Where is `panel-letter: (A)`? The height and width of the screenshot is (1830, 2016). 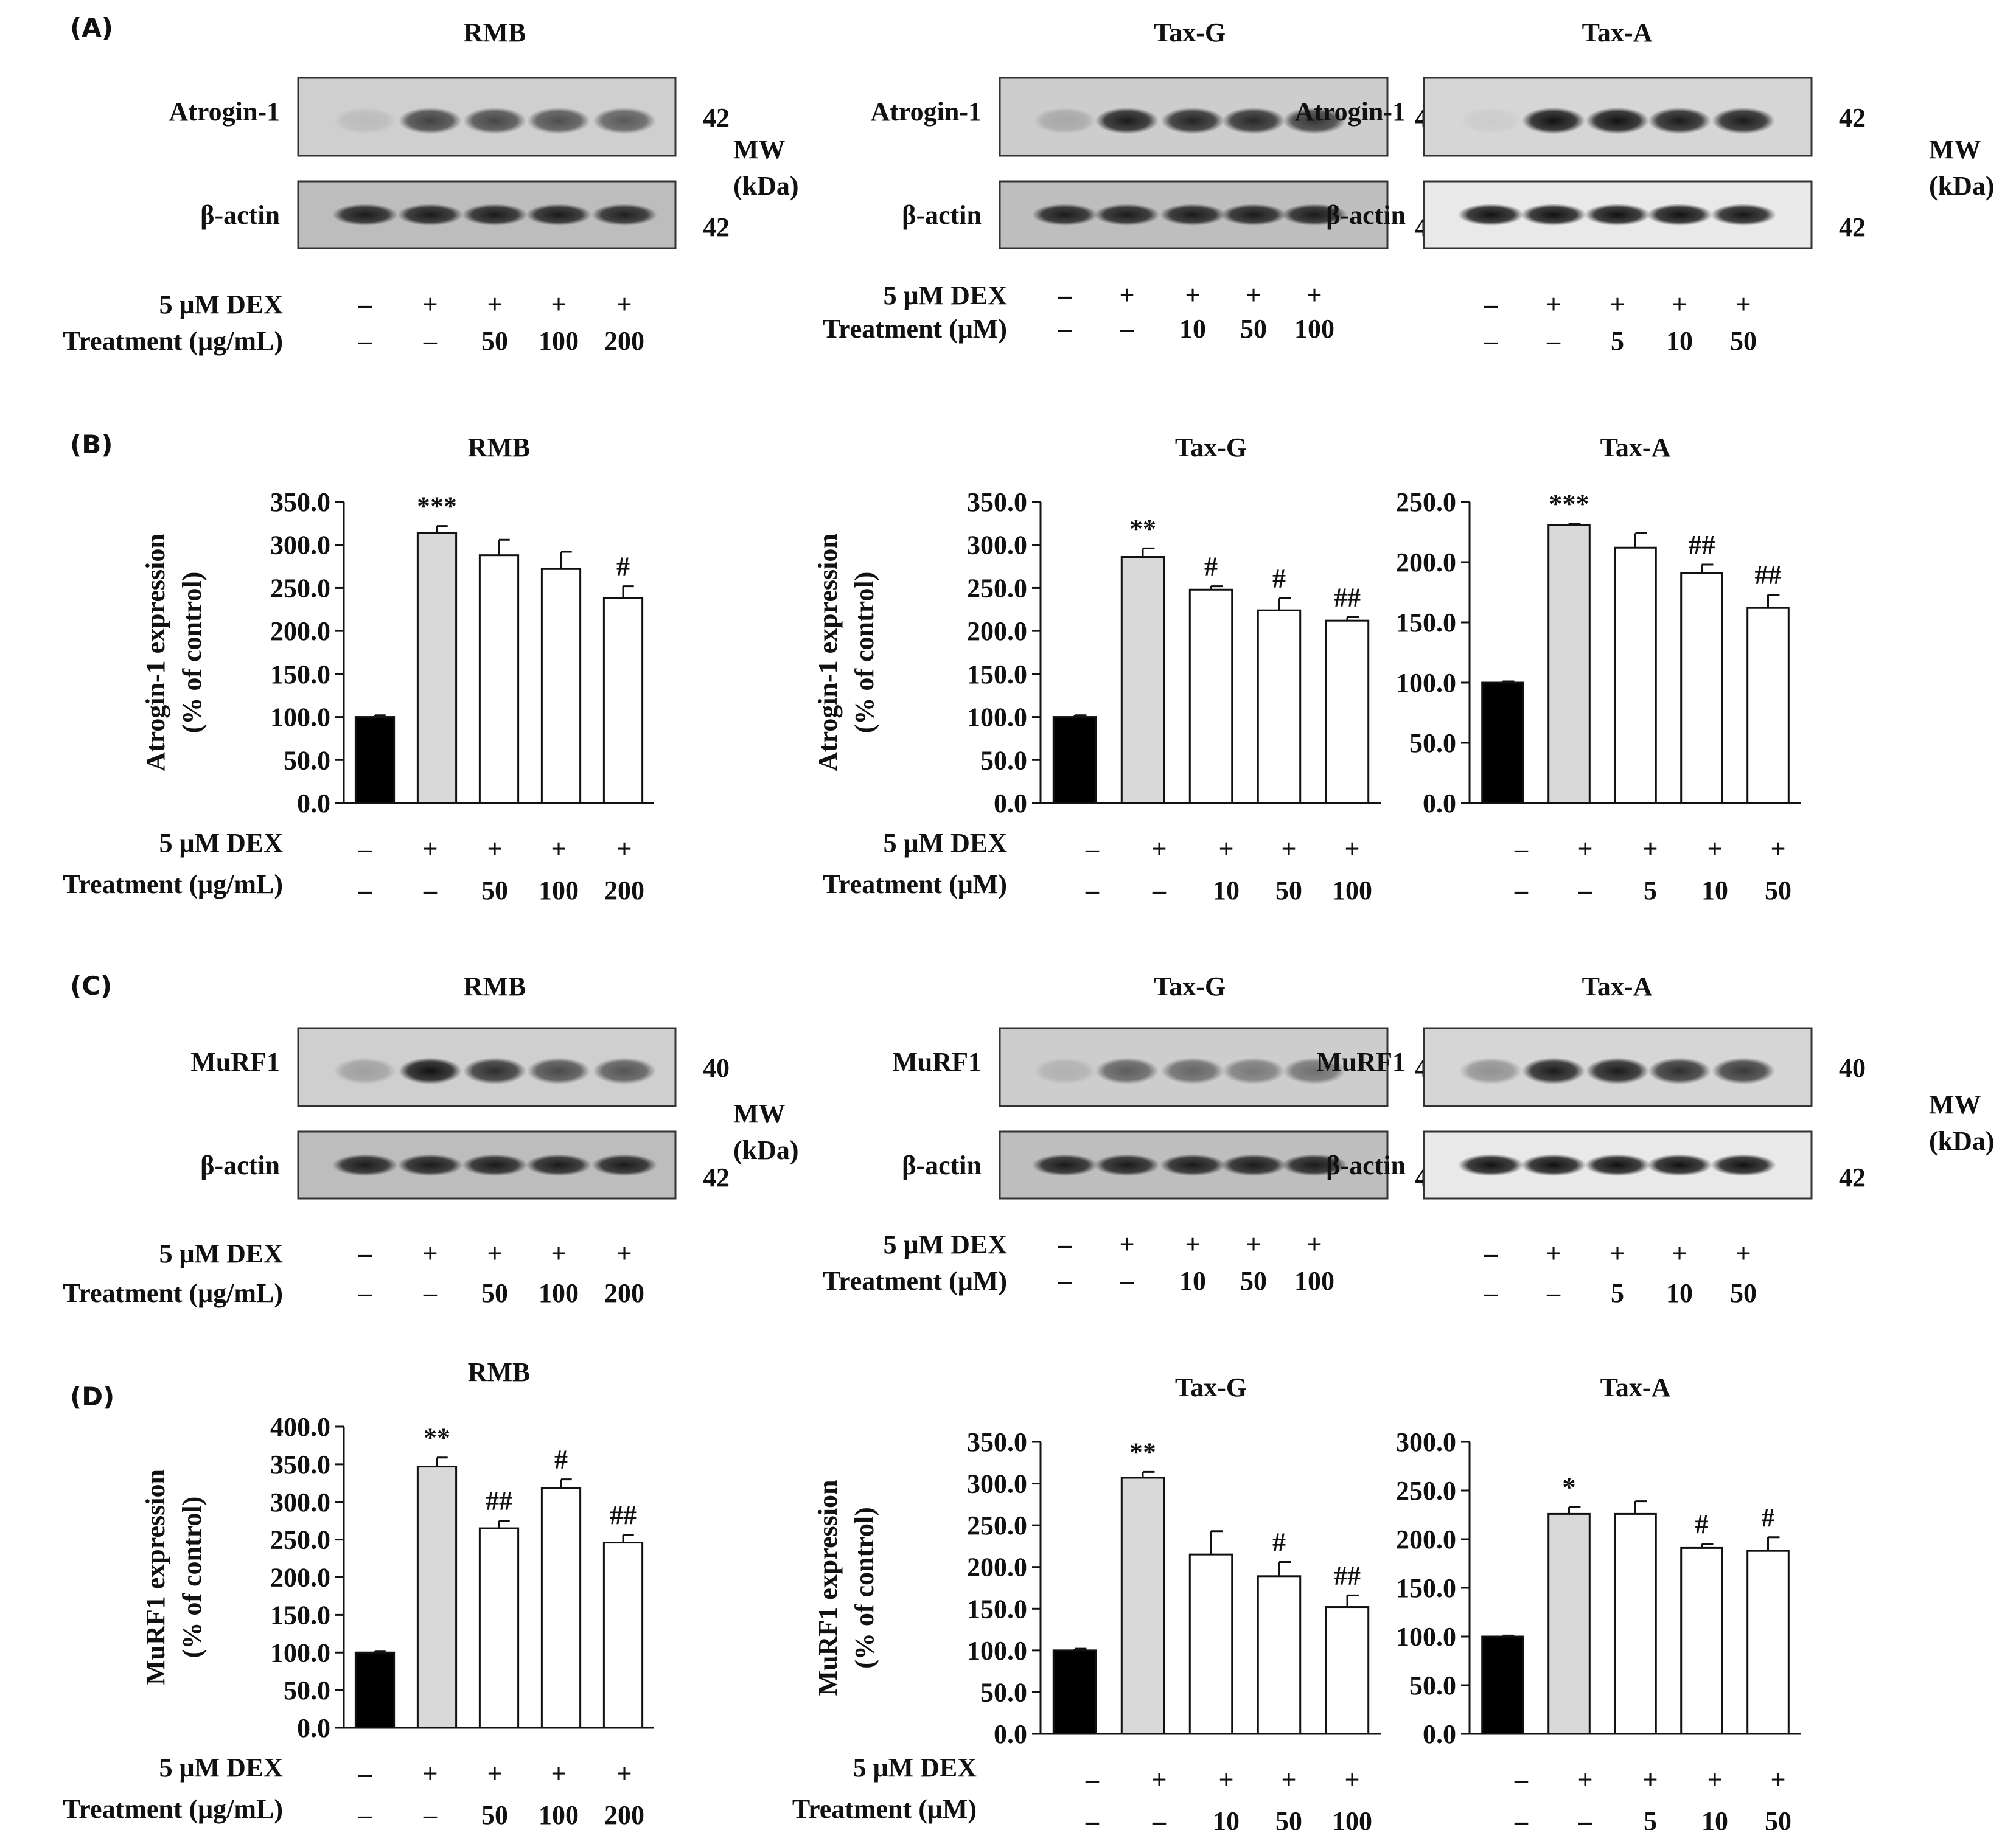 panel-letter: (A) is located at coordinates (91, 28).